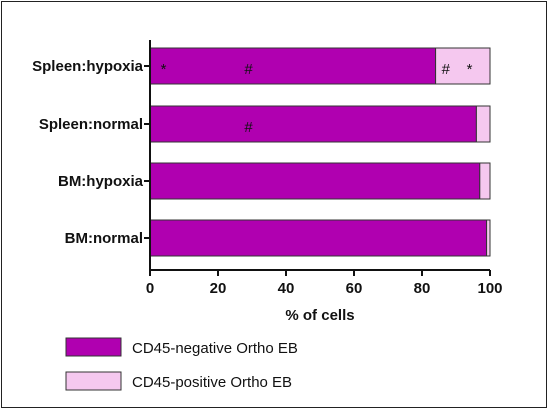 Image resolution: width=550 pixels, height=411 pixels. Describe the element at coordinates (212, 382) in the screenshot. I see `legend-label: CD45-positive Ortho EB` at that location.